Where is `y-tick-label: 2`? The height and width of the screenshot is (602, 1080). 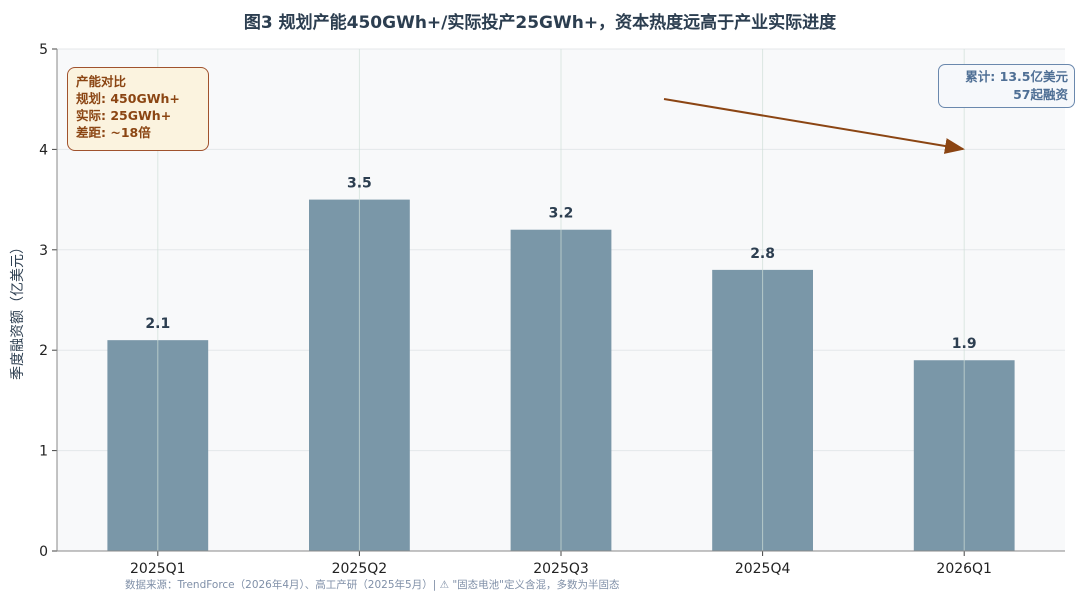
y-tick-label: 2 is located at coordinates (43, 351).